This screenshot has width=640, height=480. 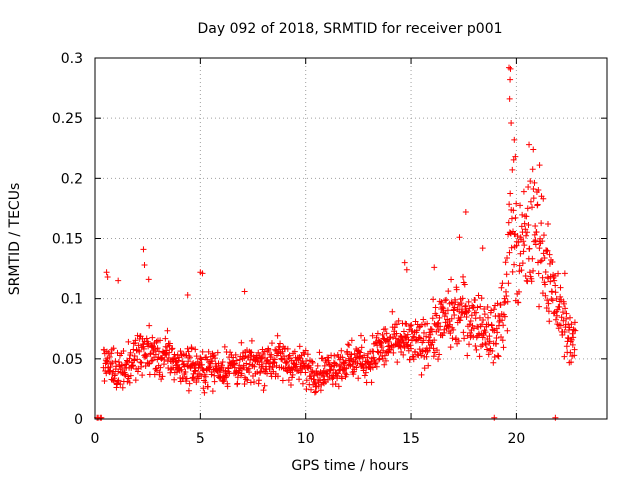 I want to click on x-axis-label: GPS time / hours, so click(x=349, y=466).